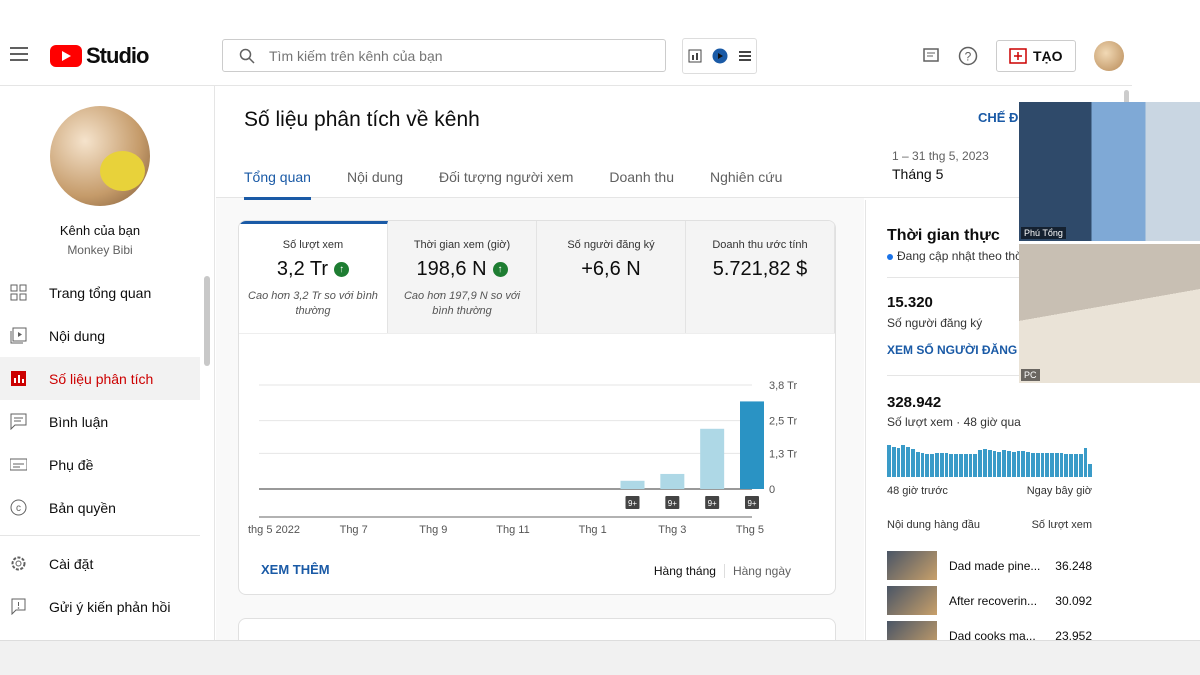 This screenshot has height=675, width=1200. I want to click on sidebar-scrollbar, so click(207, 321).